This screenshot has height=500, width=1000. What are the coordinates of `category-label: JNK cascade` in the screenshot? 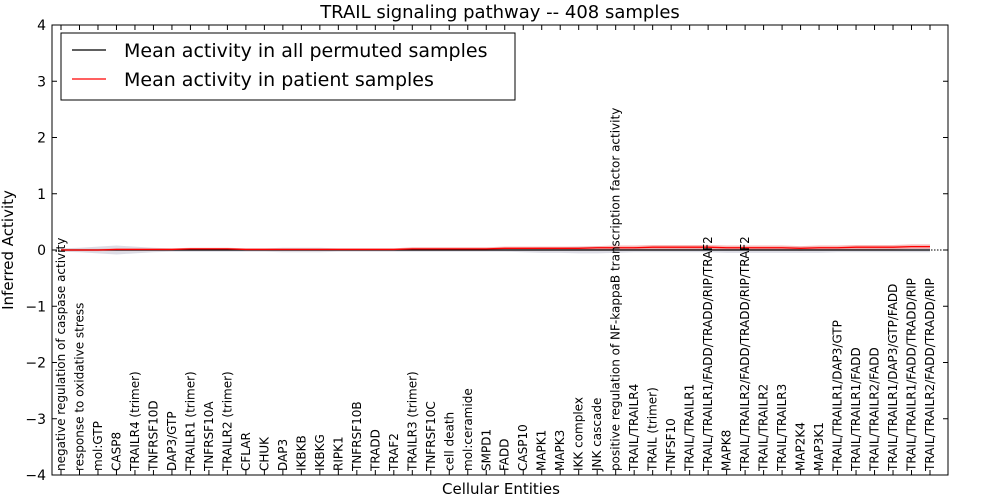 It's located at (597, 435).